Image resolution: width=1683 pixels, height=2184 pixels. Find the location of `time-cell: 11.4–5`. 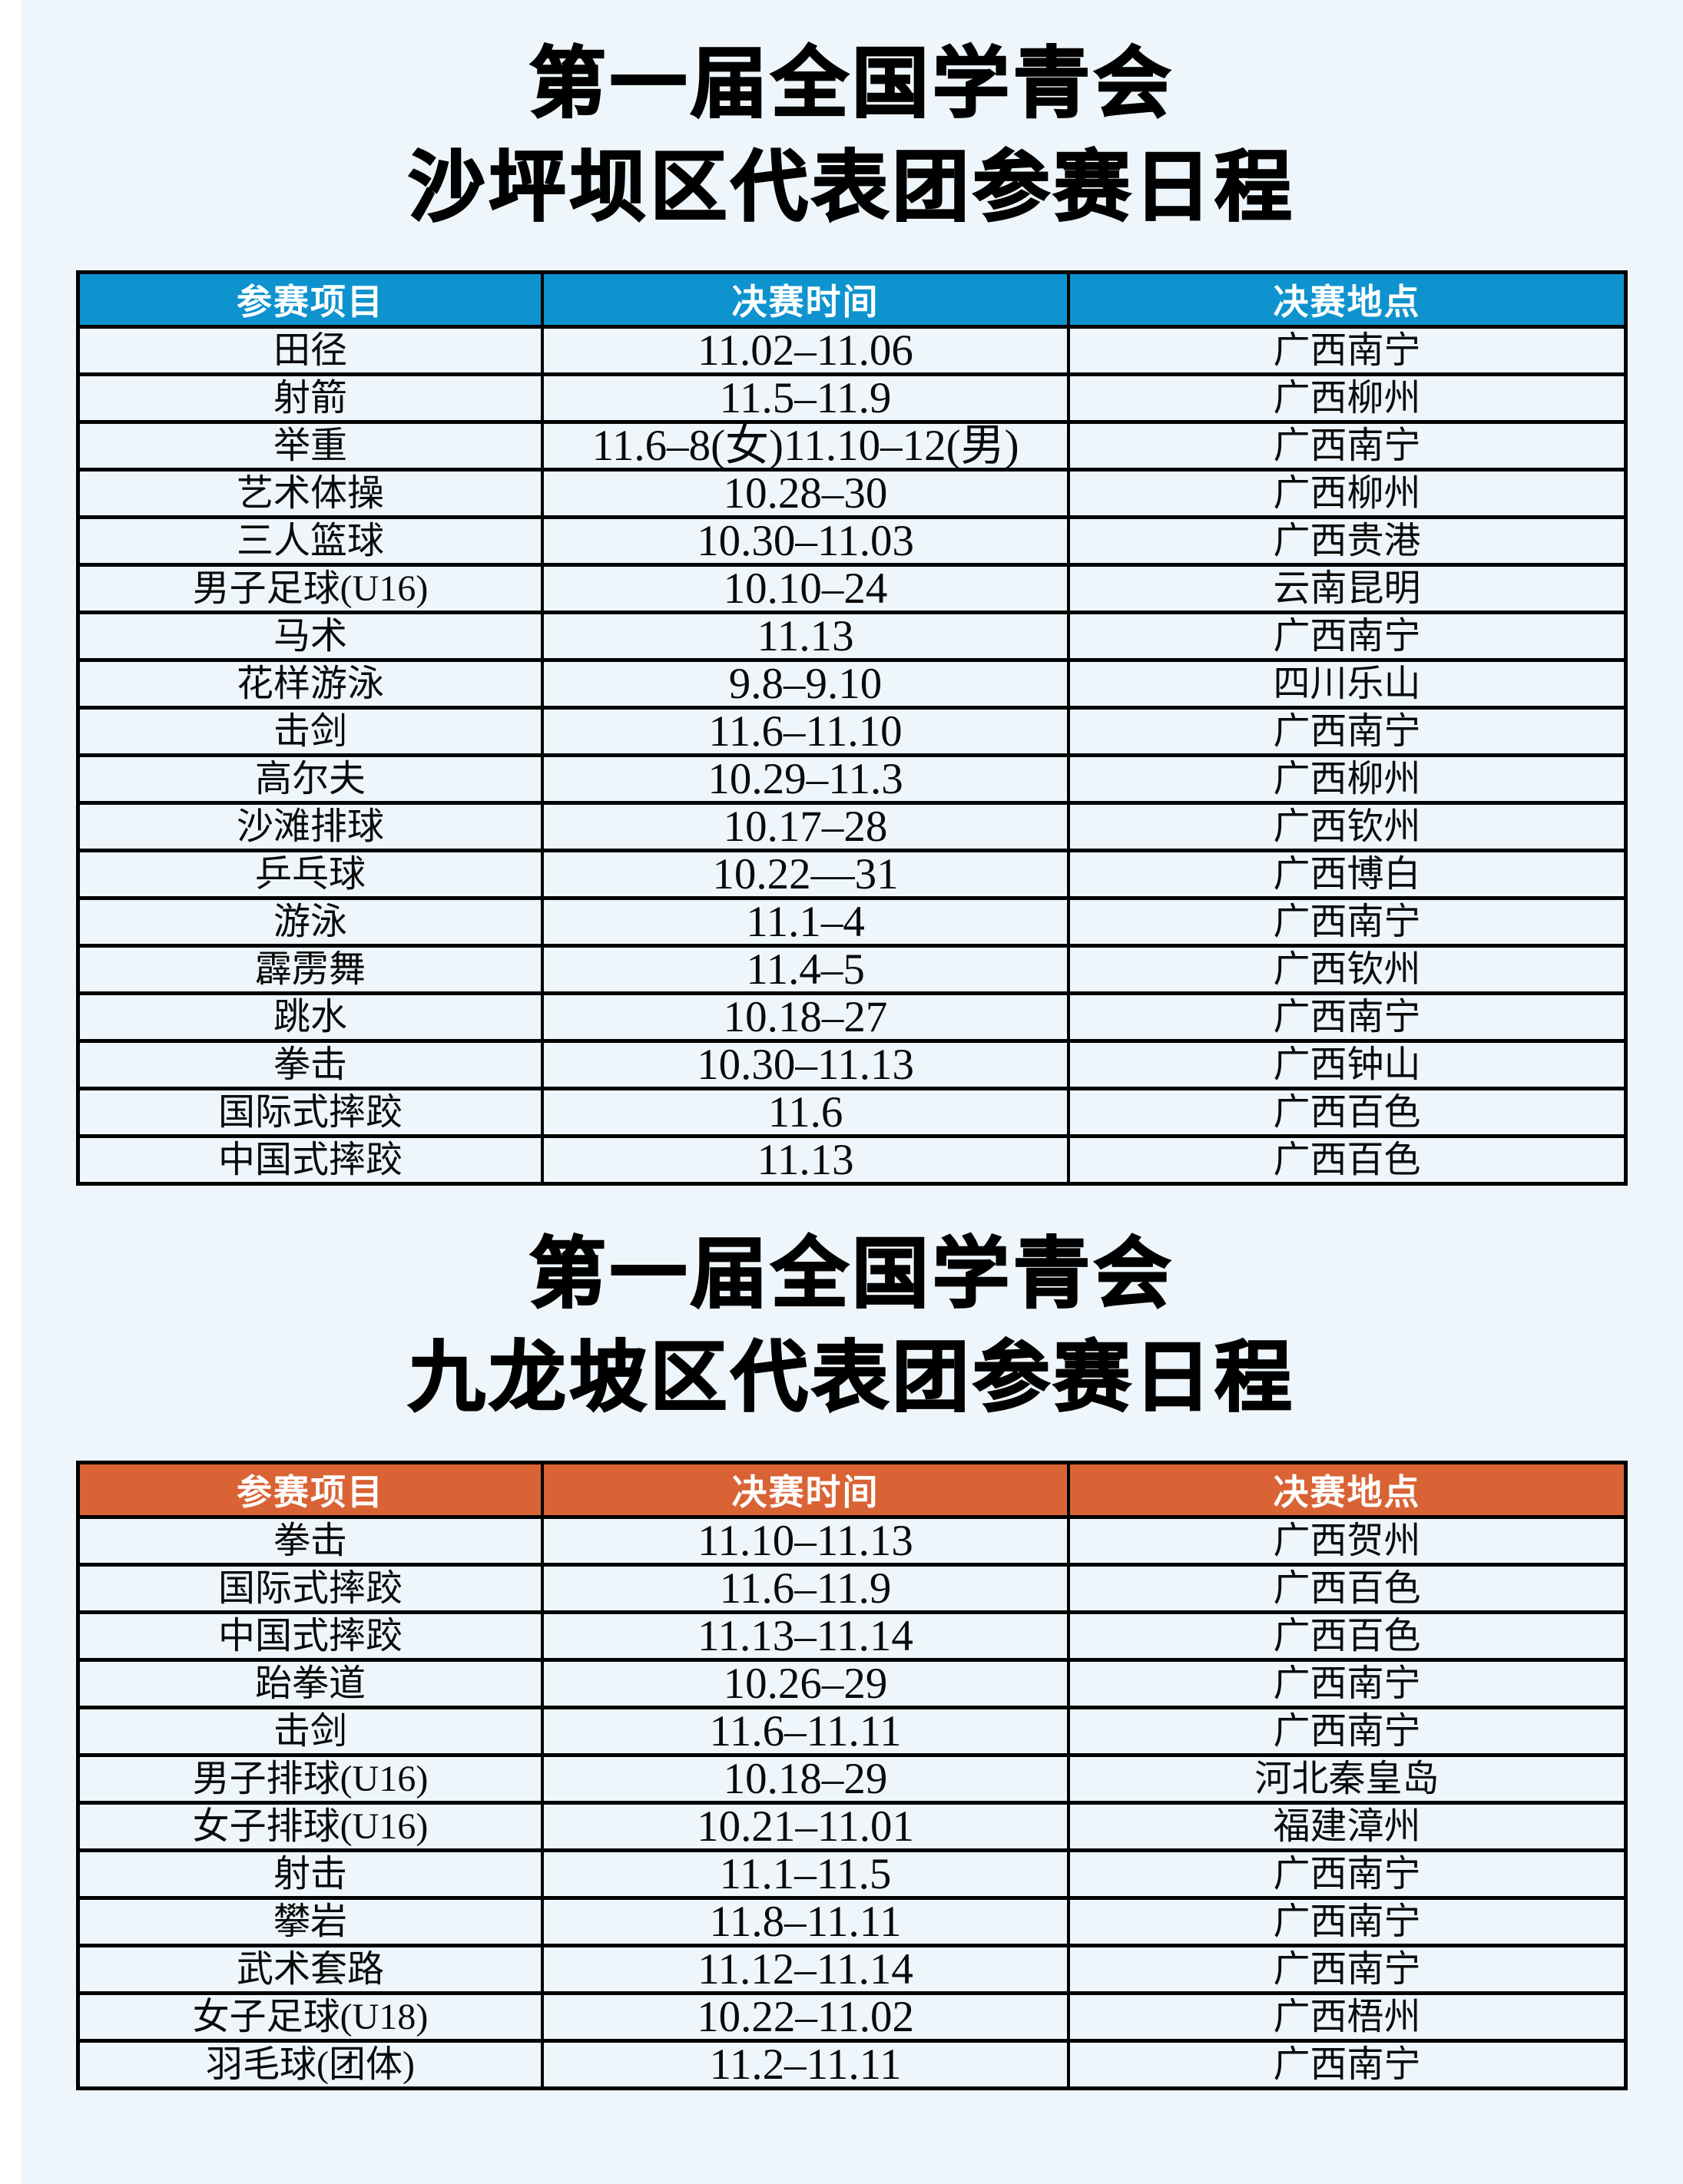

time-cell: 11.4–5 is located at coordinates (806, 969).